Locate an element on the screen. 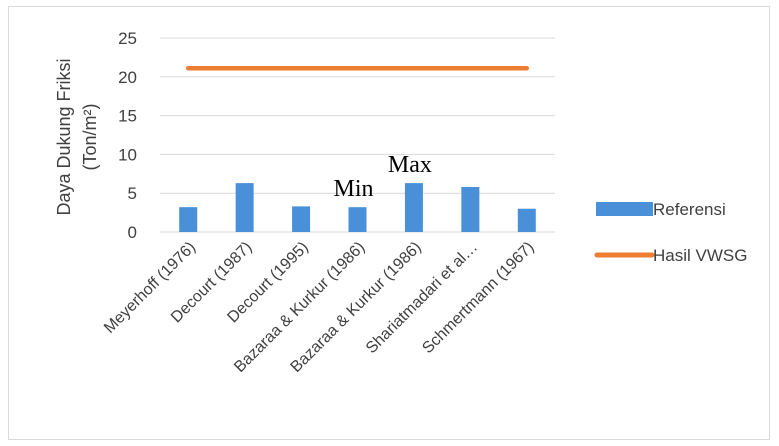 This screenshot has width=779, height=446. y-axis-title-line: Daya Dukung Friksi is located at coordinates (64, 136).